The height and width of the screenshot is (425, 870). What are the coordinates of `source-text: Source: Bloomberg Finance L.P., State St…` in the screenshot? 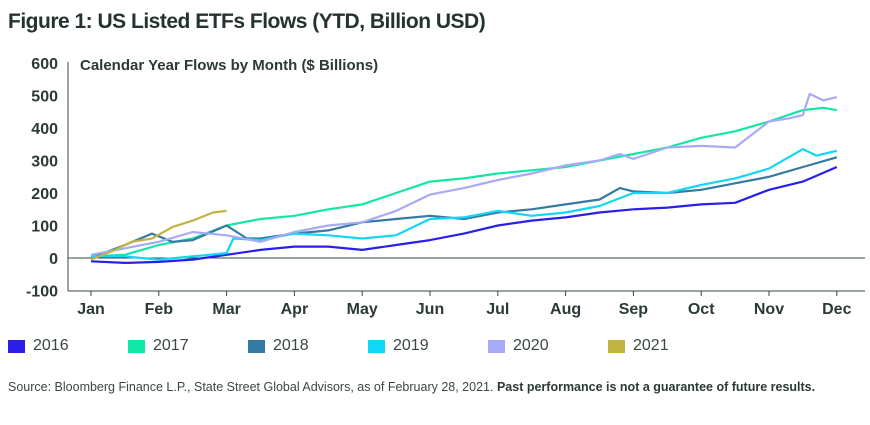 It's located at (251, 387).